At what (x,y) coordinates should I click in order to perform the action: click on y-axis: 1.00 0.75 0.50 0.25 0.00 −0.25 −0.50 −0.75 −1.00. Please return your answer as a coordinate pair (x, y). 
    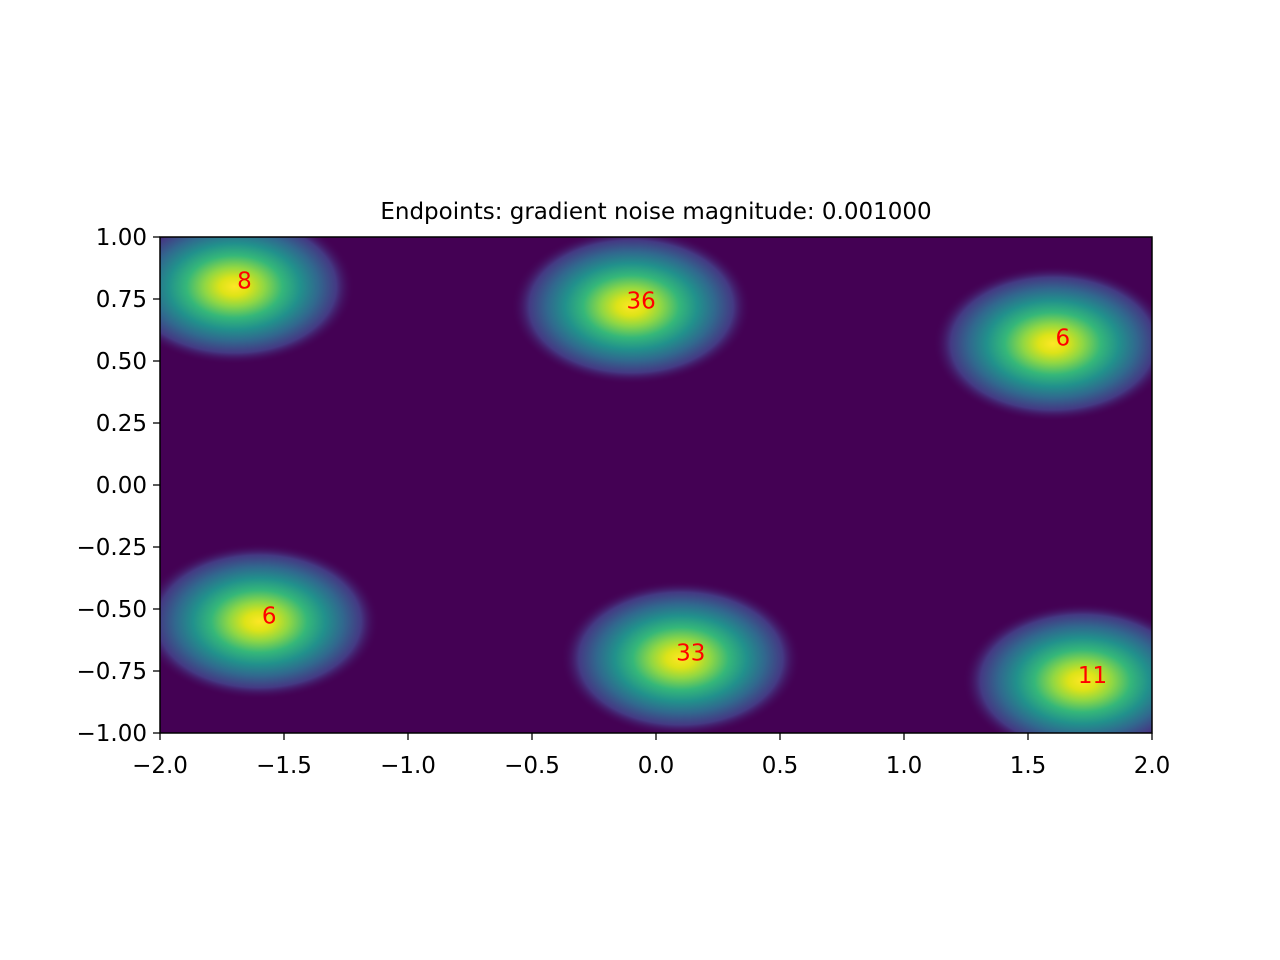
    Looking at the image, I should click on (118, 486).